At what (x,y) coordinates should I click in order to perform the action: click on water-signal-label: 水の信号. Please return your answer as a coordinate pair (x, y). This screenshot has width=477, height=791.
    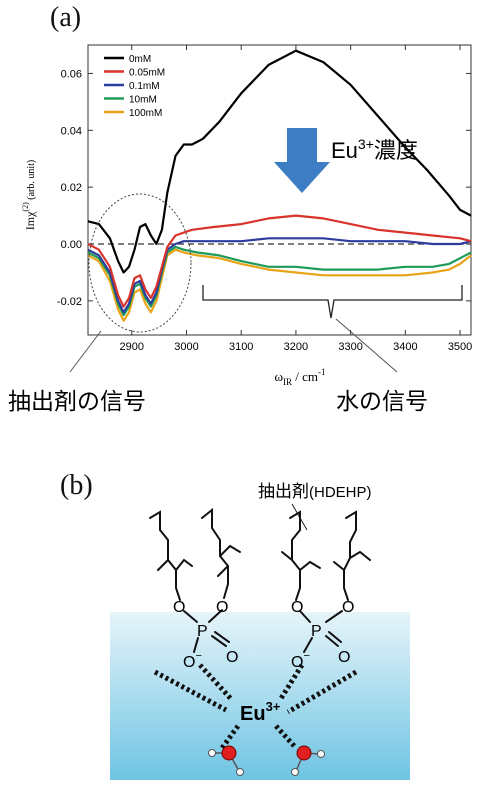
    Looking at the image, I should click on (382, 401).